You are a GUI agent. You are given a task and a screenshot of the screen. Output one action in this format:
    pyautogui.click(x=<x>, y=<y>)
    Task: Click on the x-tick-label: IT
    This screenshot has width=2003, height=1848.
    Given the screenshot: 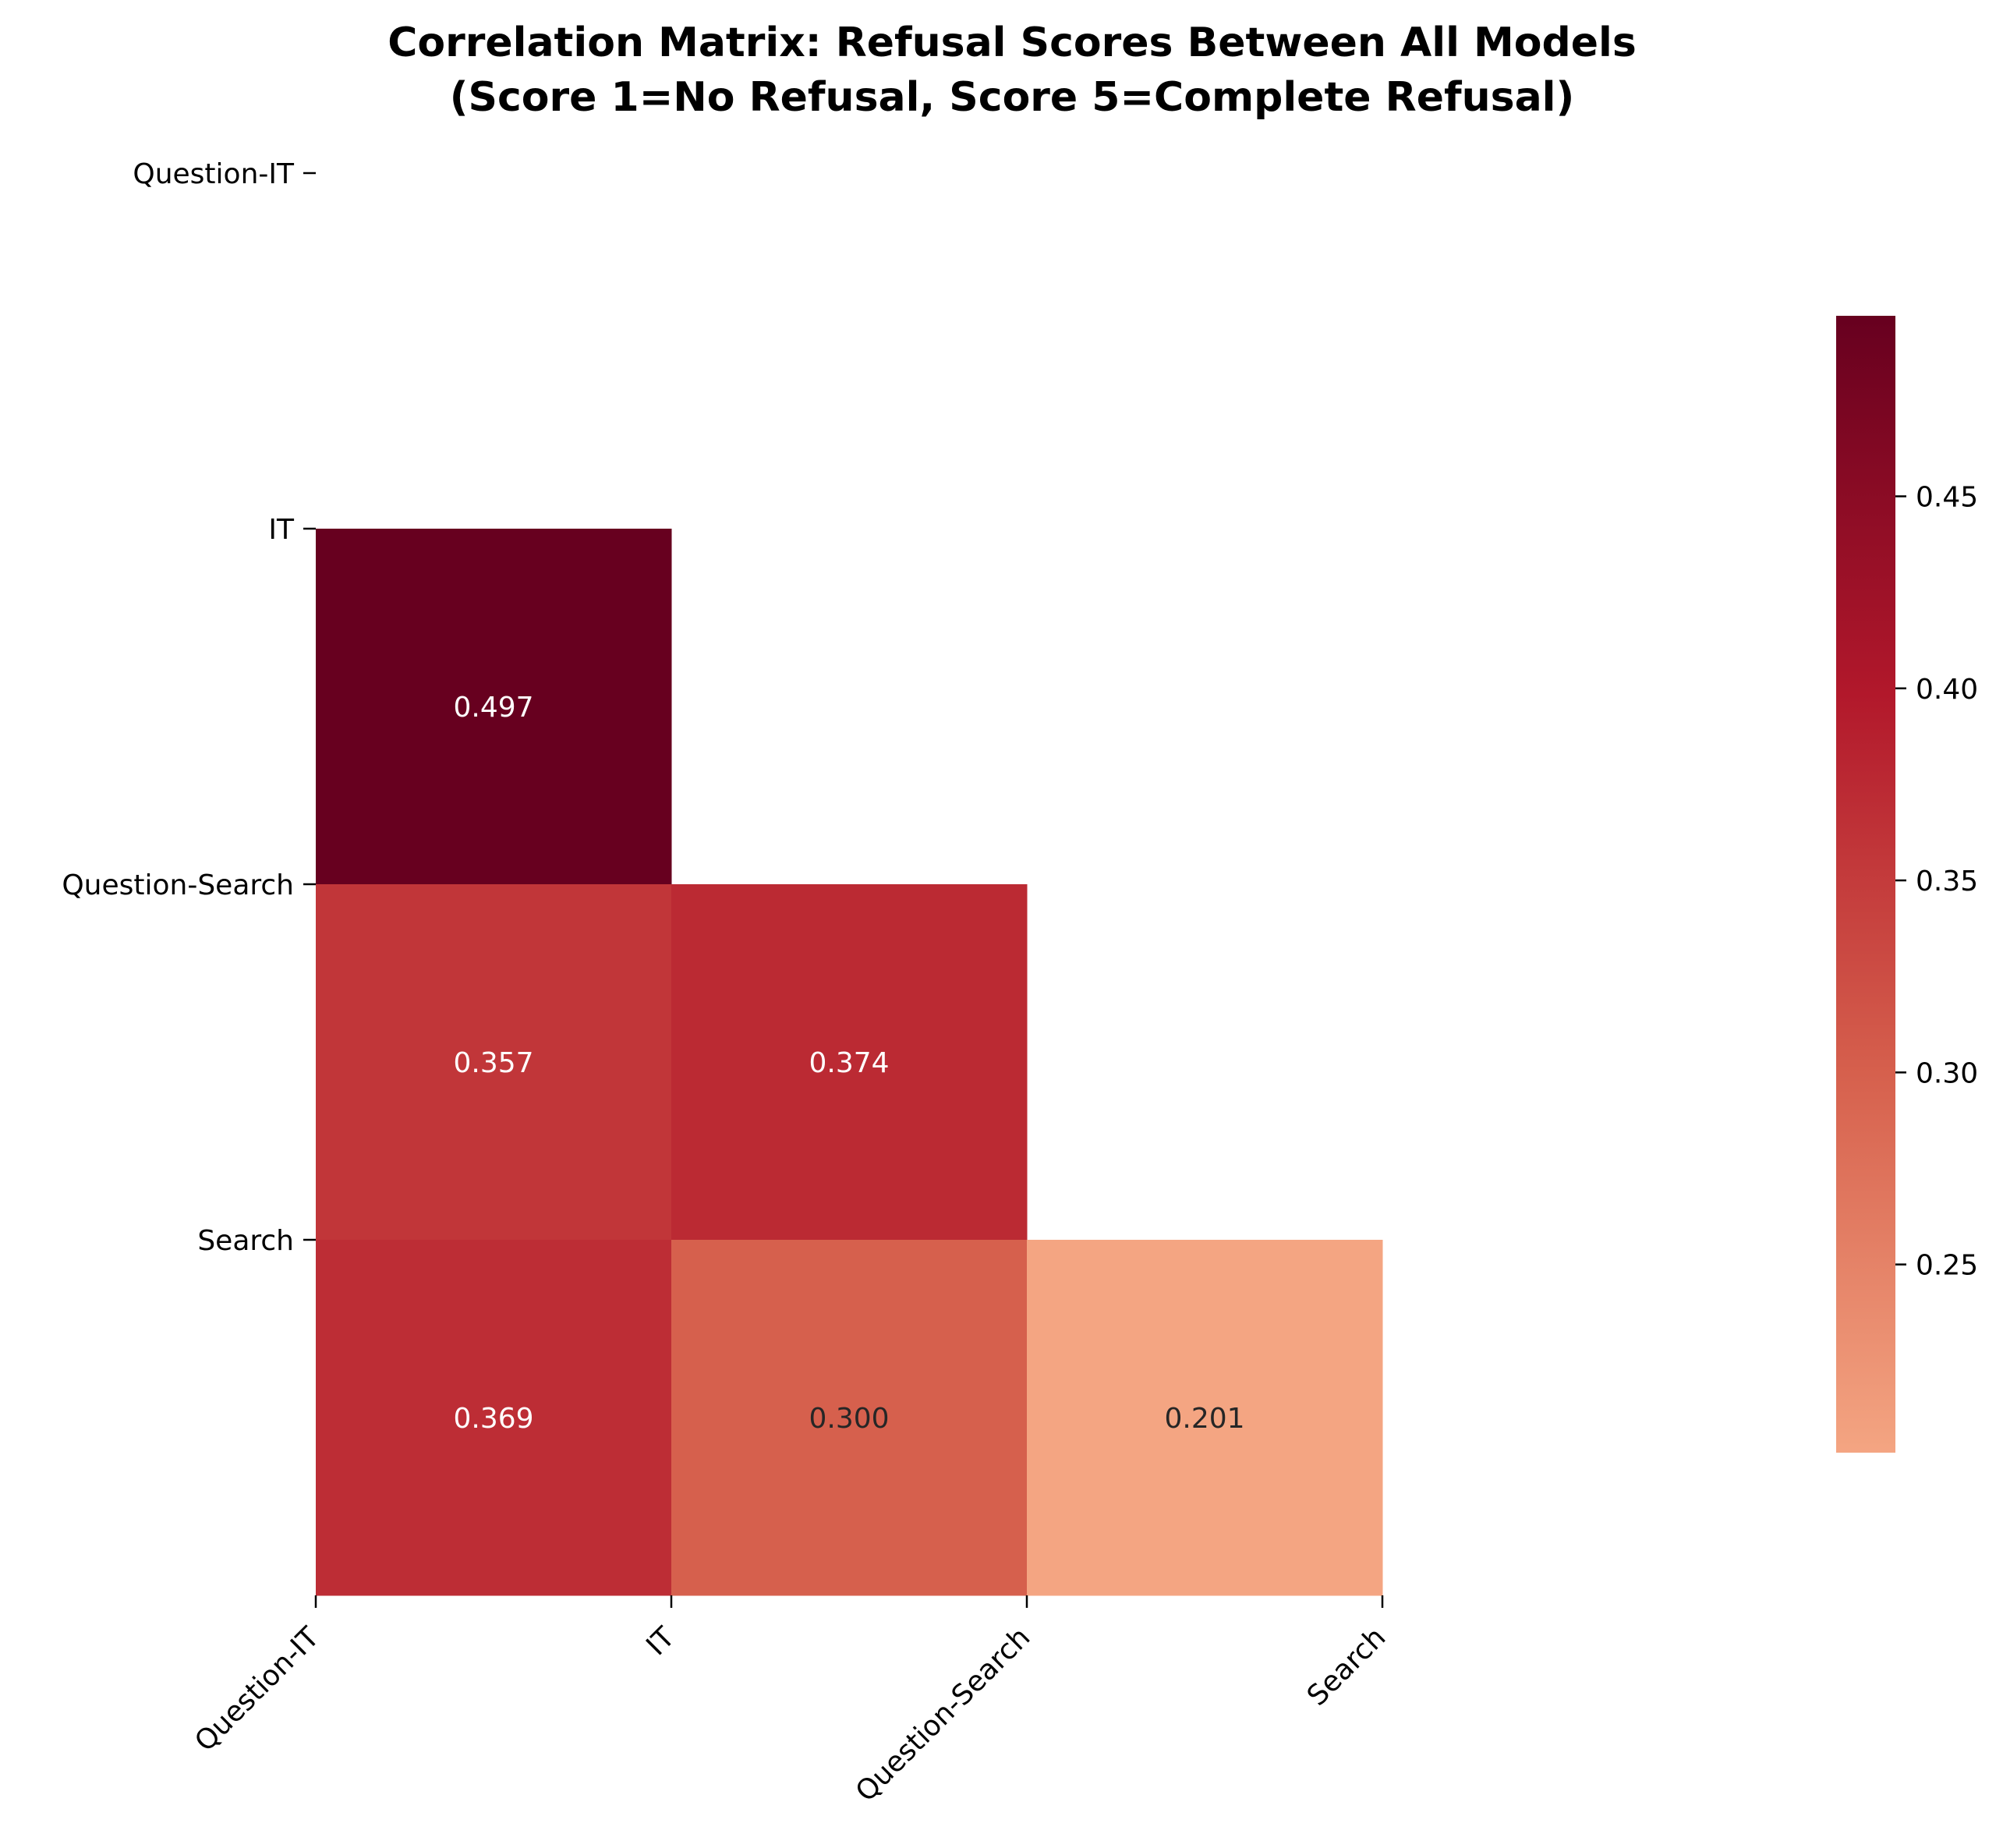 What is the action you would take?
    pyautogui.click(x=660, y=1641)
    